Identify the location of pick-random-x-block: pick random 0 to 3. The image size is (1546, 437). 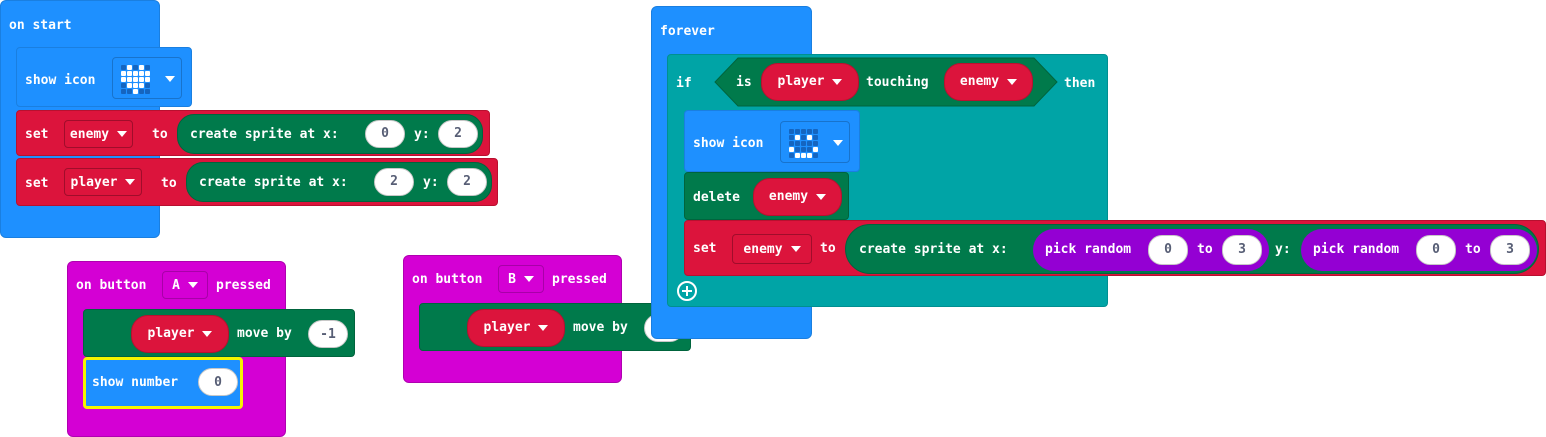
(1151, 250).